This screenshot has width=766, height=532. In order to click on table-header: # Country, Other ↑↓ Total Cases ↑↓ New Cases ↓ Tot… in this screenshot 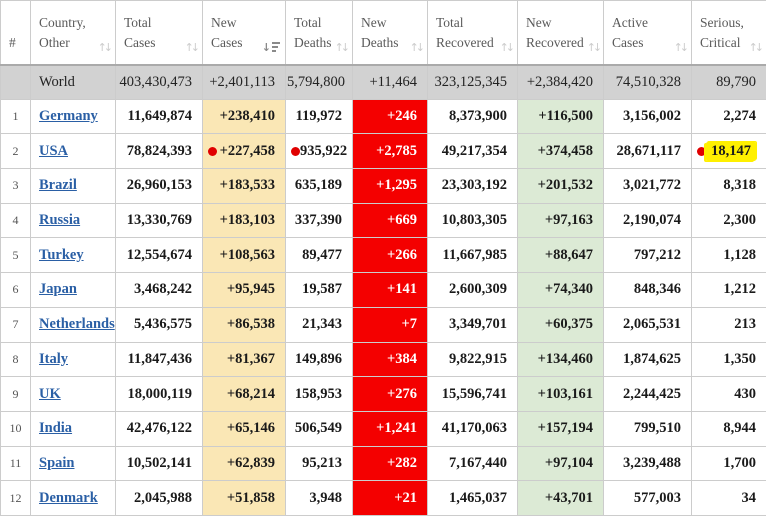, I will do `click(383, 33)`.